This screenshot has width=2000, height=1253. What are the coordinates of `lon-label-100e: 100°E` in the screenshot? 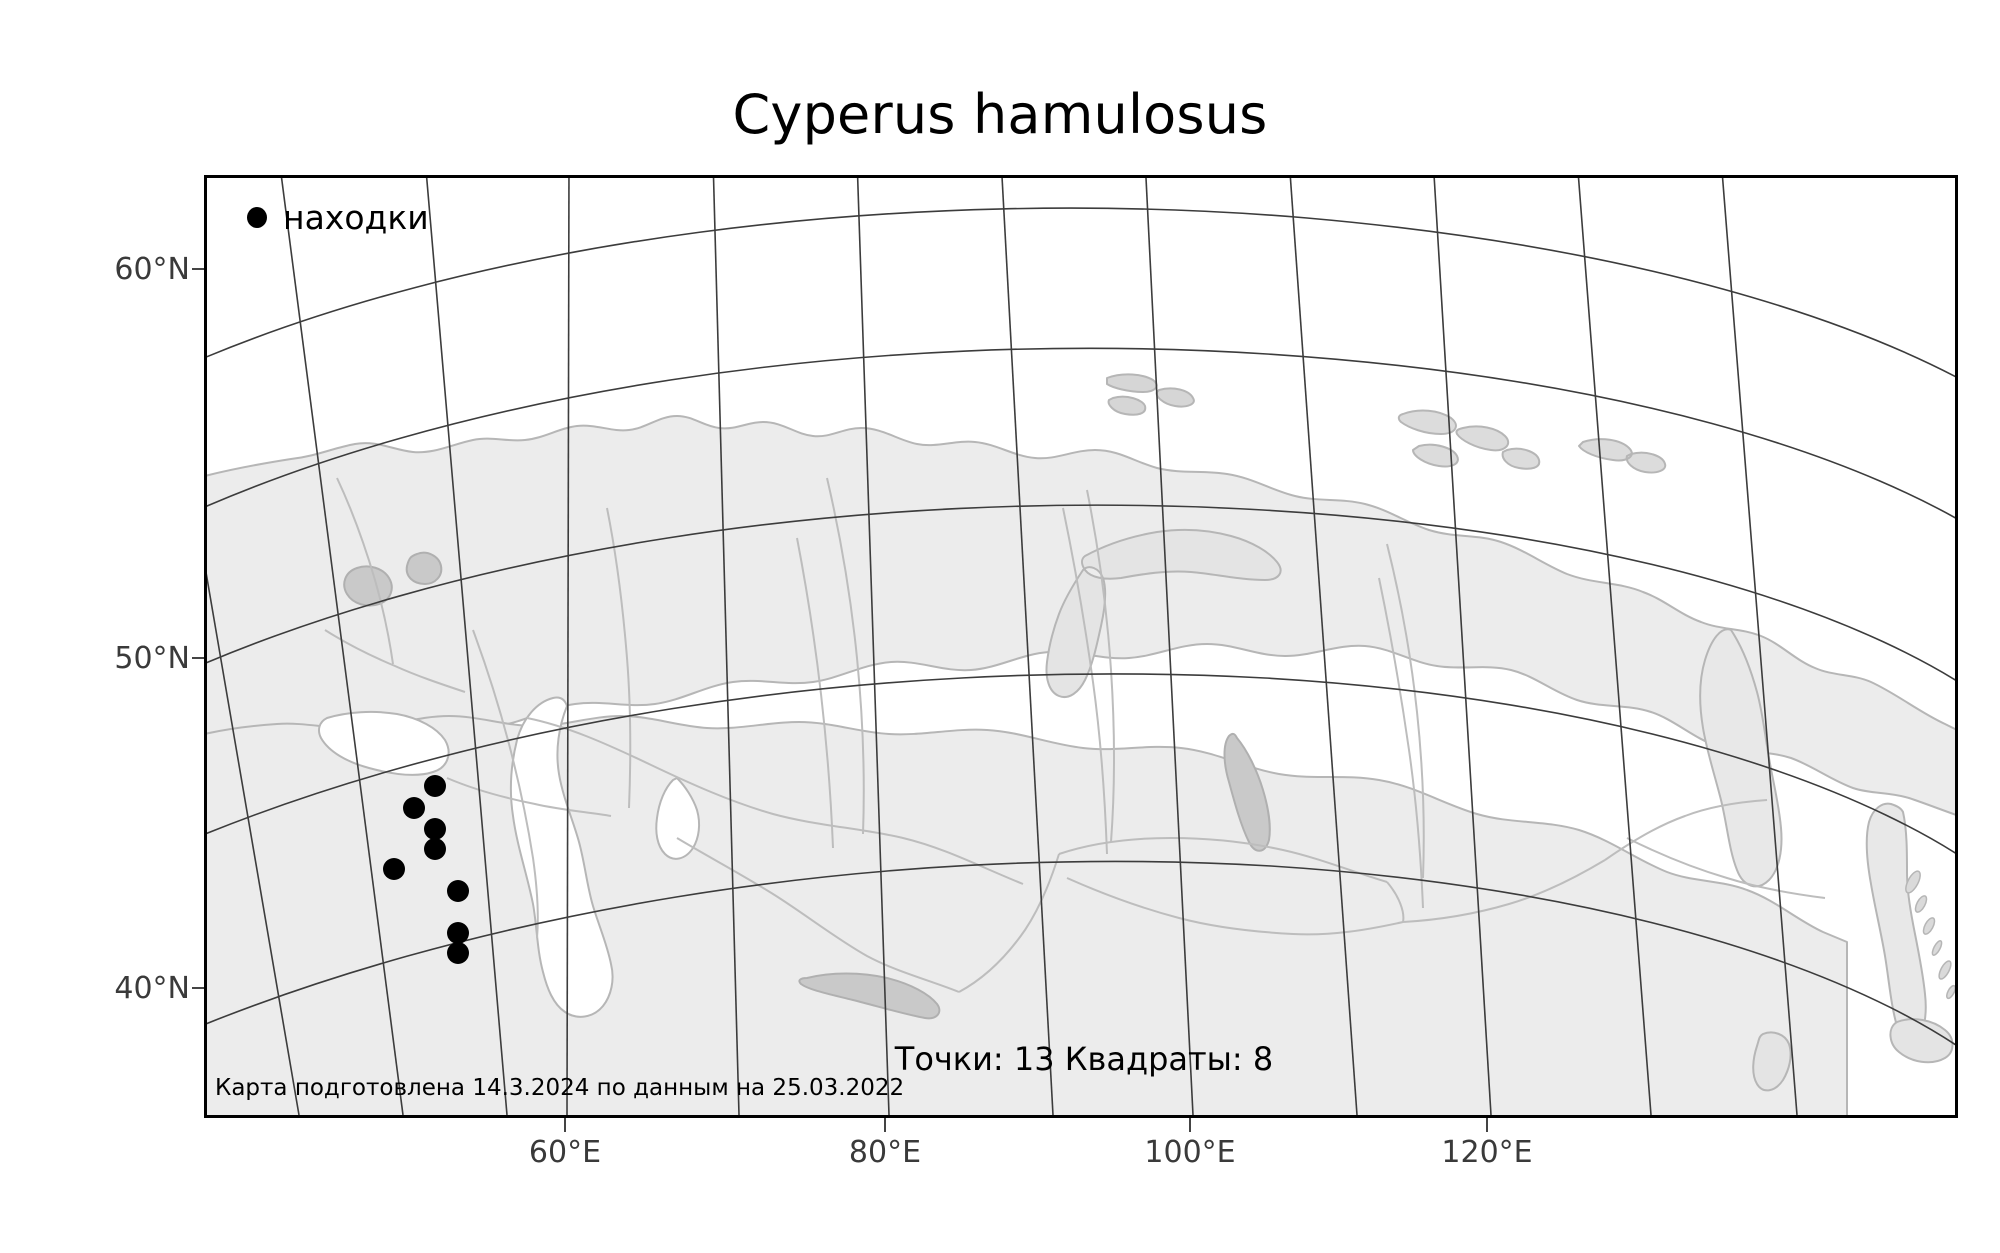 It's located at (1190, 1152).